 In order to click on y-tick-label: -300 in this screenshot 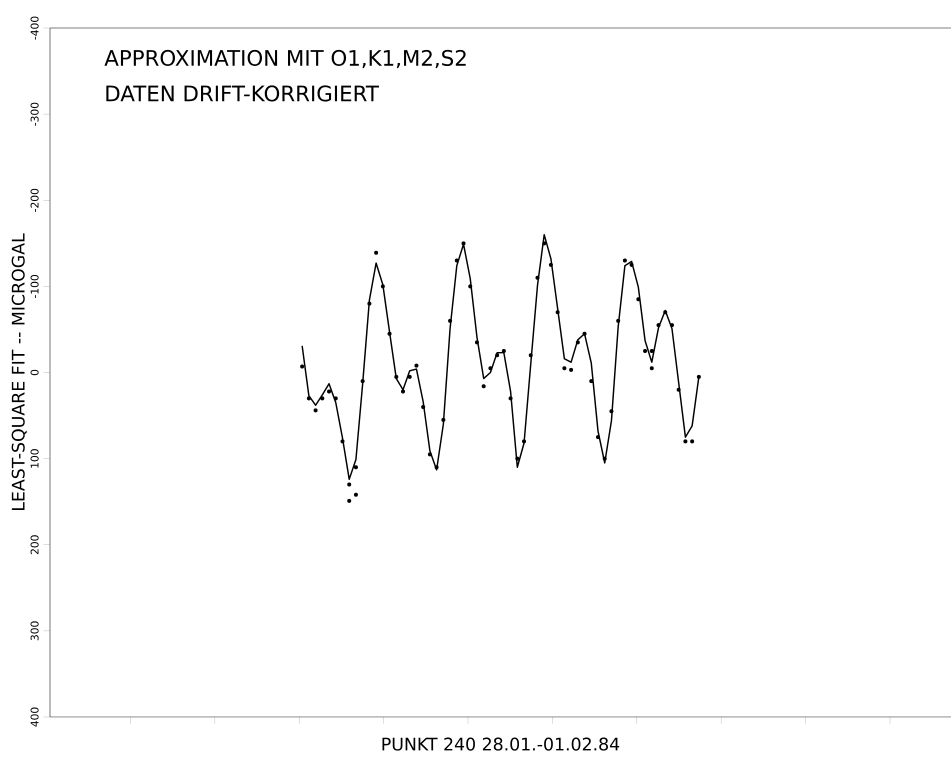, I will do `click(34, 114)`.